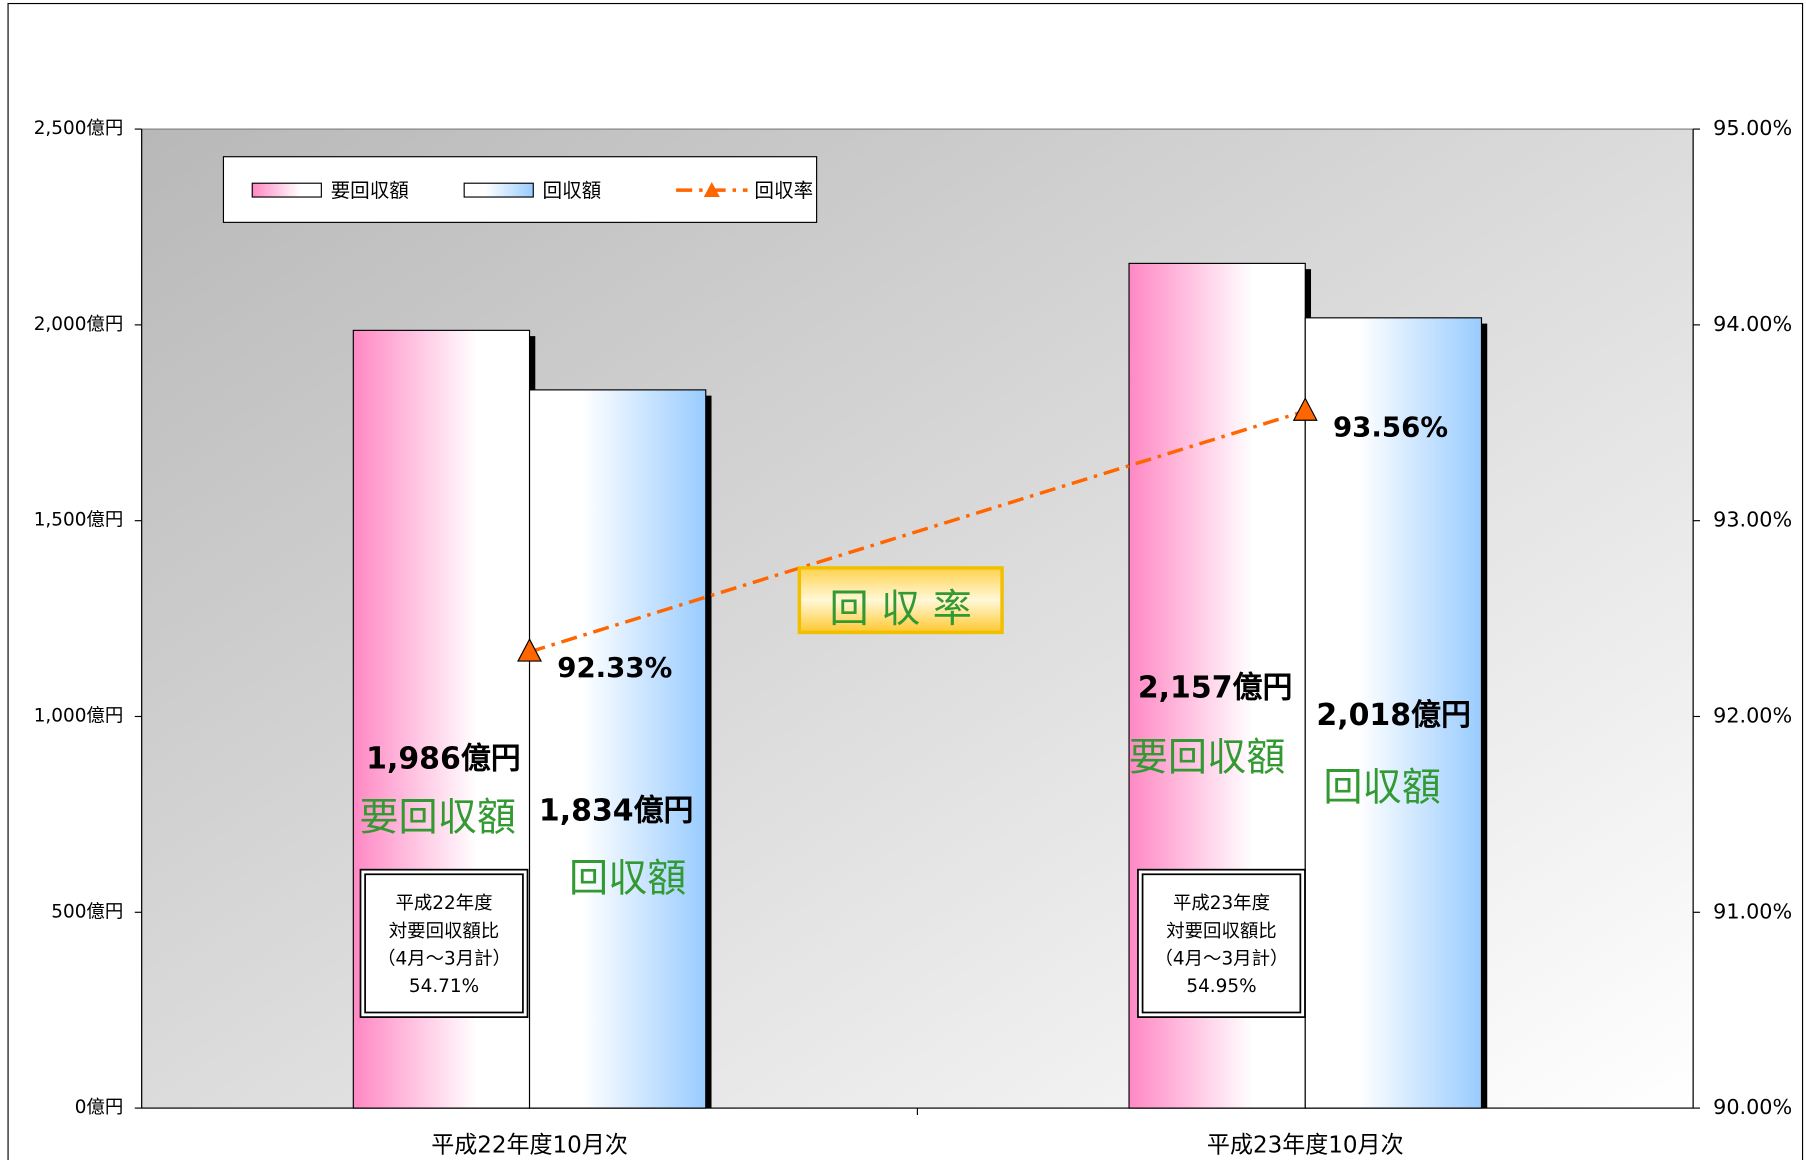  Describe the element at coordinates (1215, 687) in the screenshot. I see `value-label: 2,157億円` at that location.